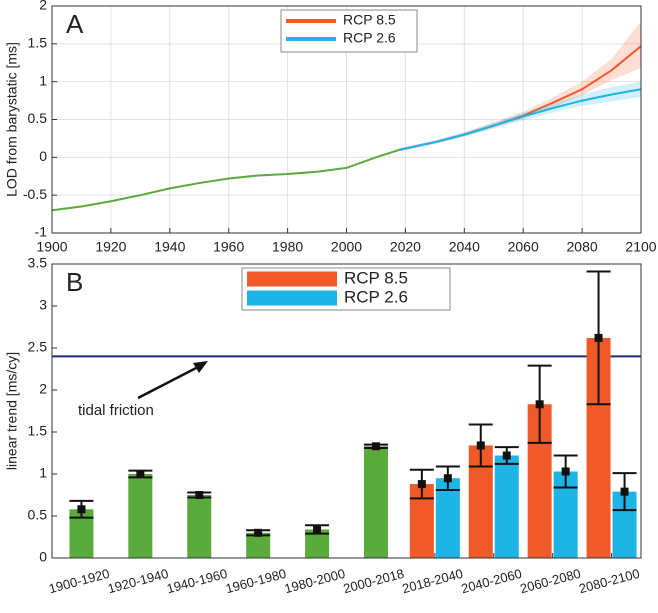 The width and height of the screenshot is (658, 613). I want to click on x-tick-label: 2020, so click(405, 247).